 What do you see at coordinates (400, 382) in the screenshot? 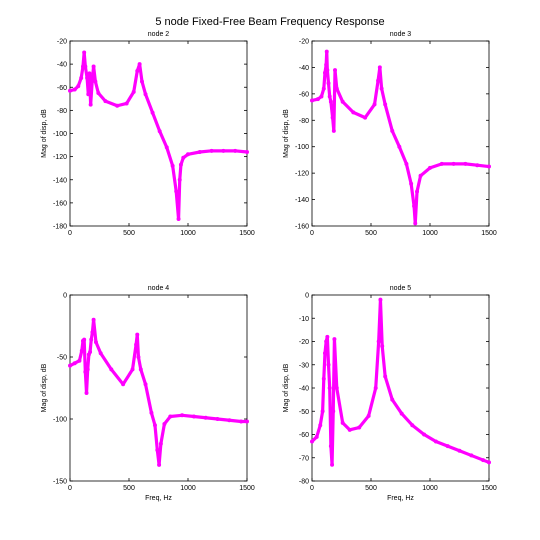
I see `series-line` at bounding box center [400, 382].